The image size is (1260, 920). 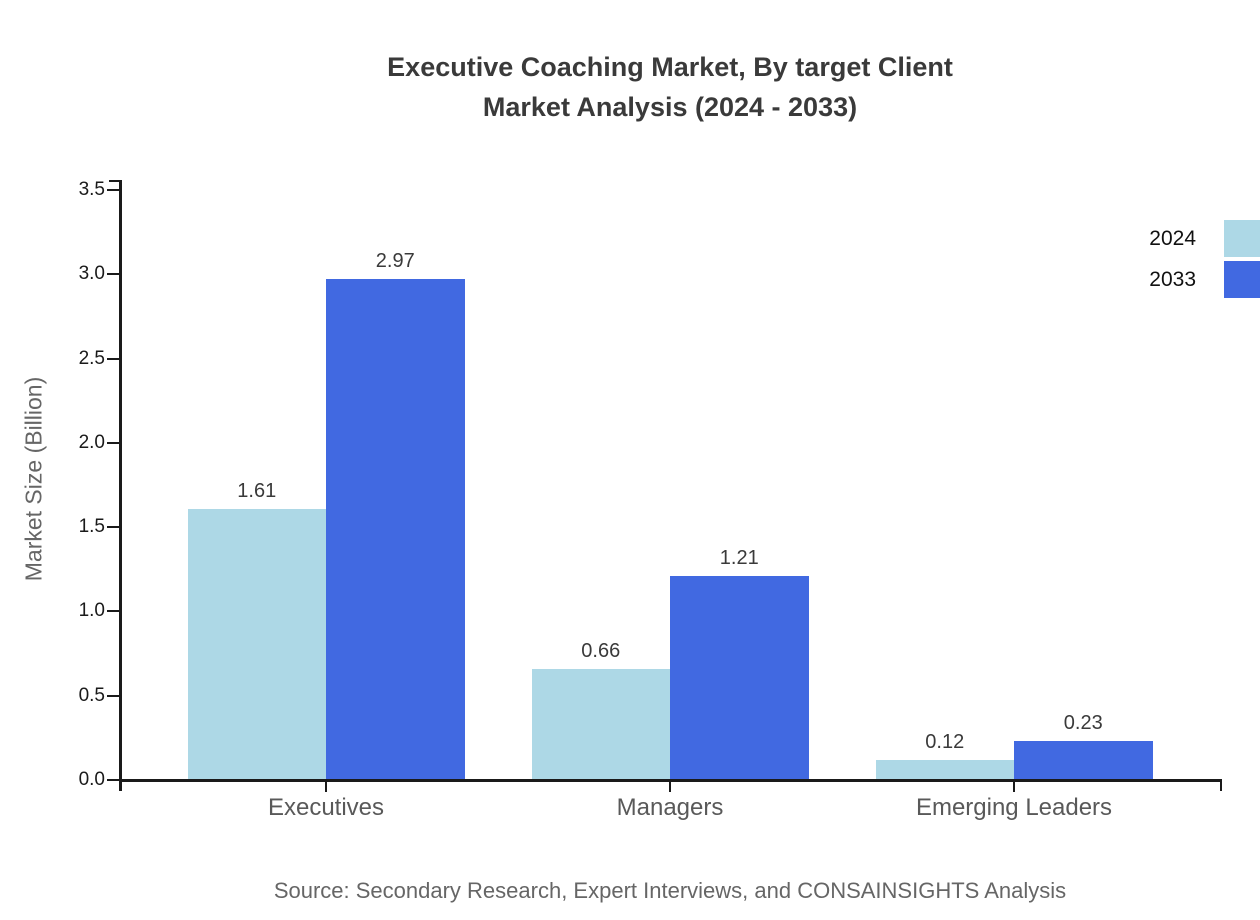 What do you see at coordinates (670, 107) in the screenshot?
I see `chart-title-line2: Market Analysis (2024 - 2033)` at bounding box center [670, 107].